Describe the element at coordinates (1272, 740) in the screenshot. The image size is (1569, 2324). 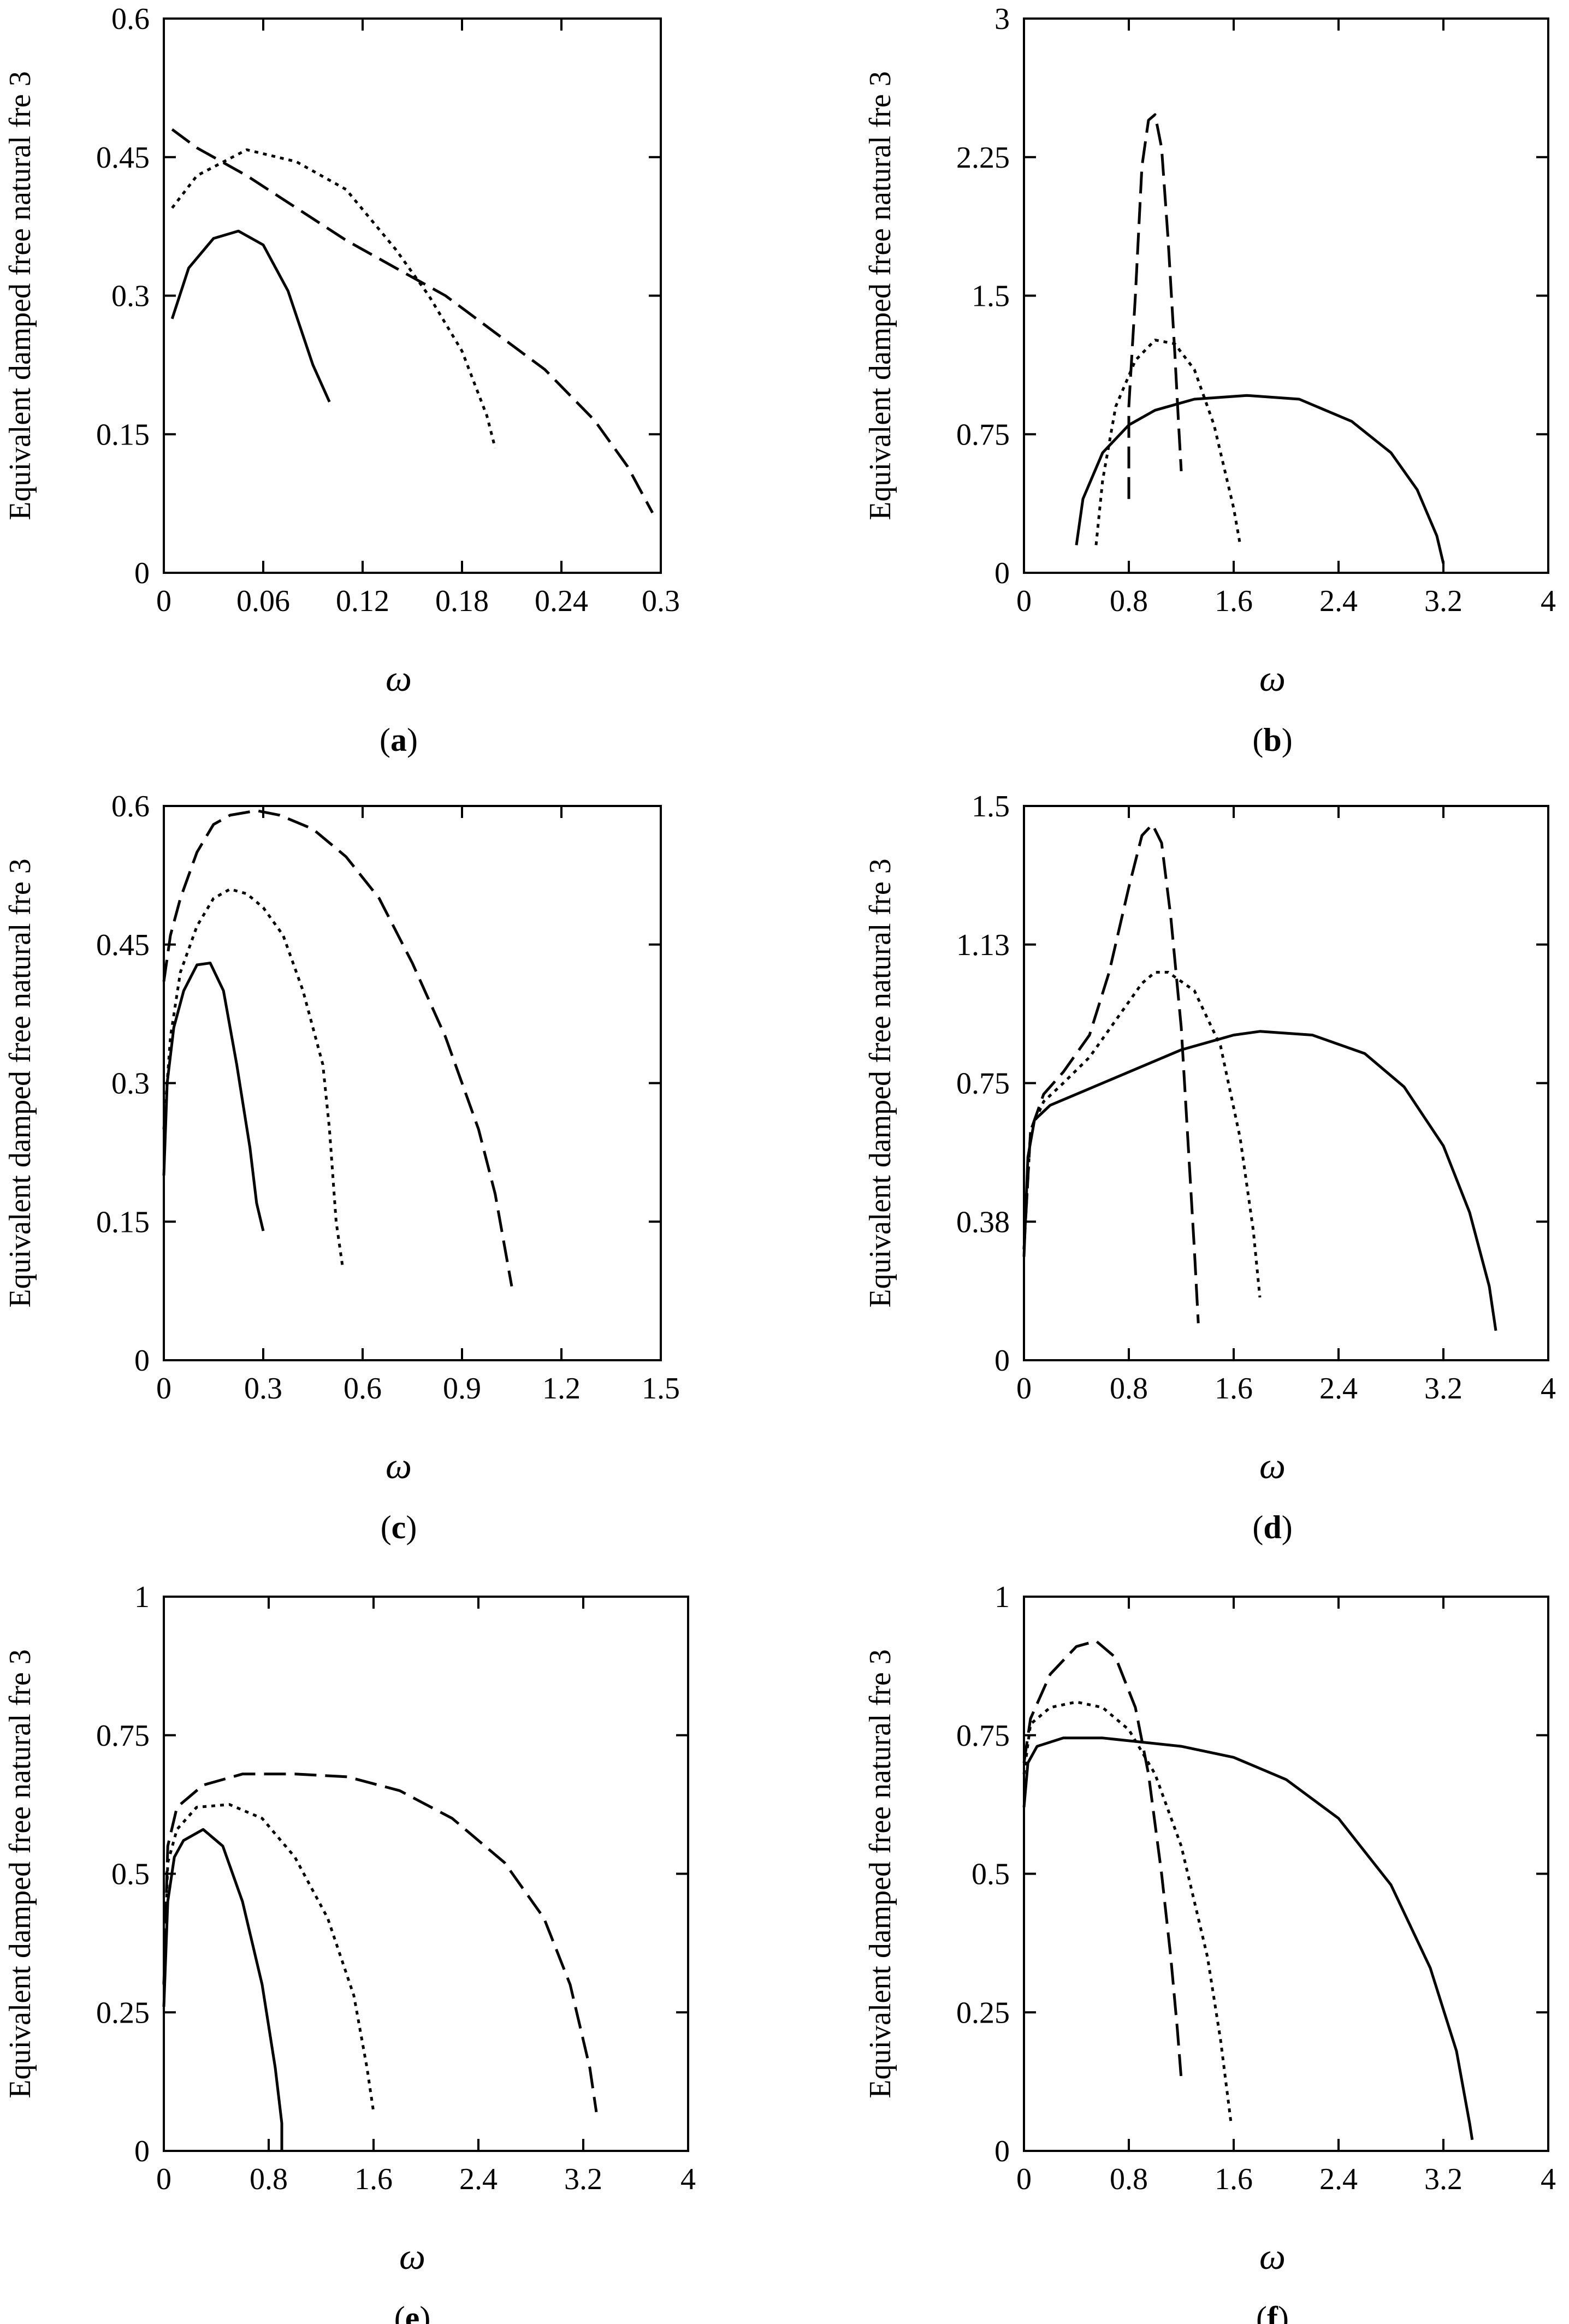
I see `panel-caption: (b)` at that location.